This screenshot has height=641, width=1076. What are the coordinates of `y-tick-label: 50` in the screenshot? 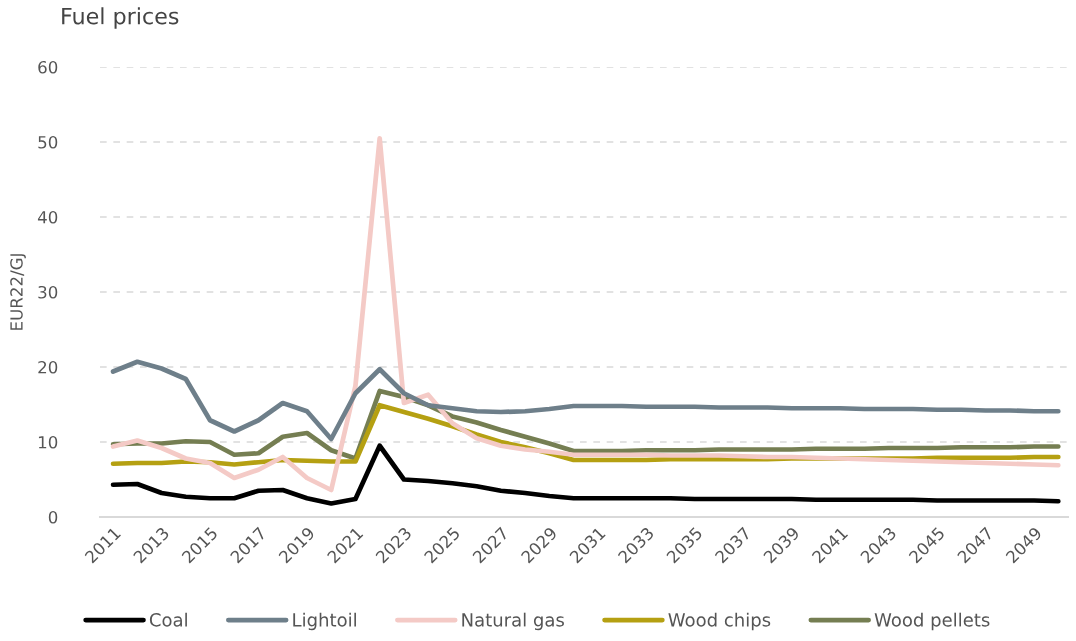 It's located at (48, 142).